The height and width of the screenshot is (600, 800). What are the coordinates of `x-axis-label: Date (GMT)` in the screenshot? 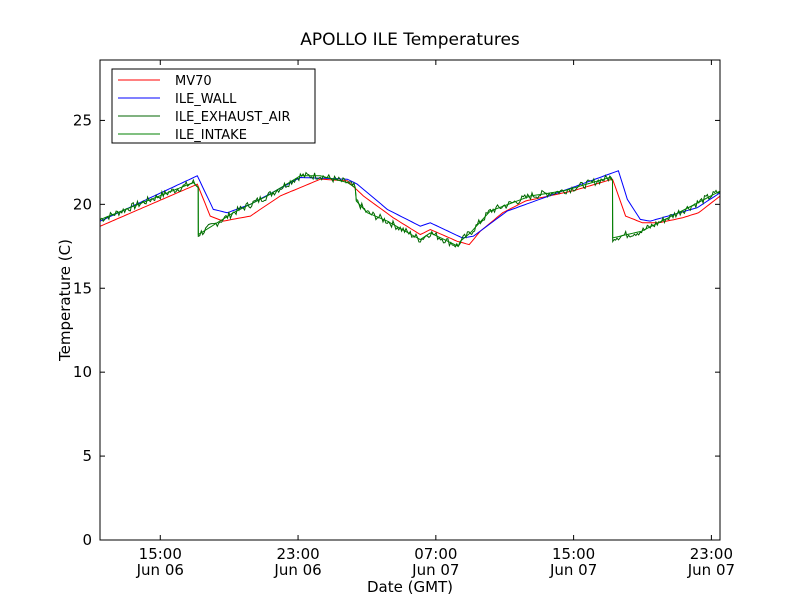 It's located at (410, 587).